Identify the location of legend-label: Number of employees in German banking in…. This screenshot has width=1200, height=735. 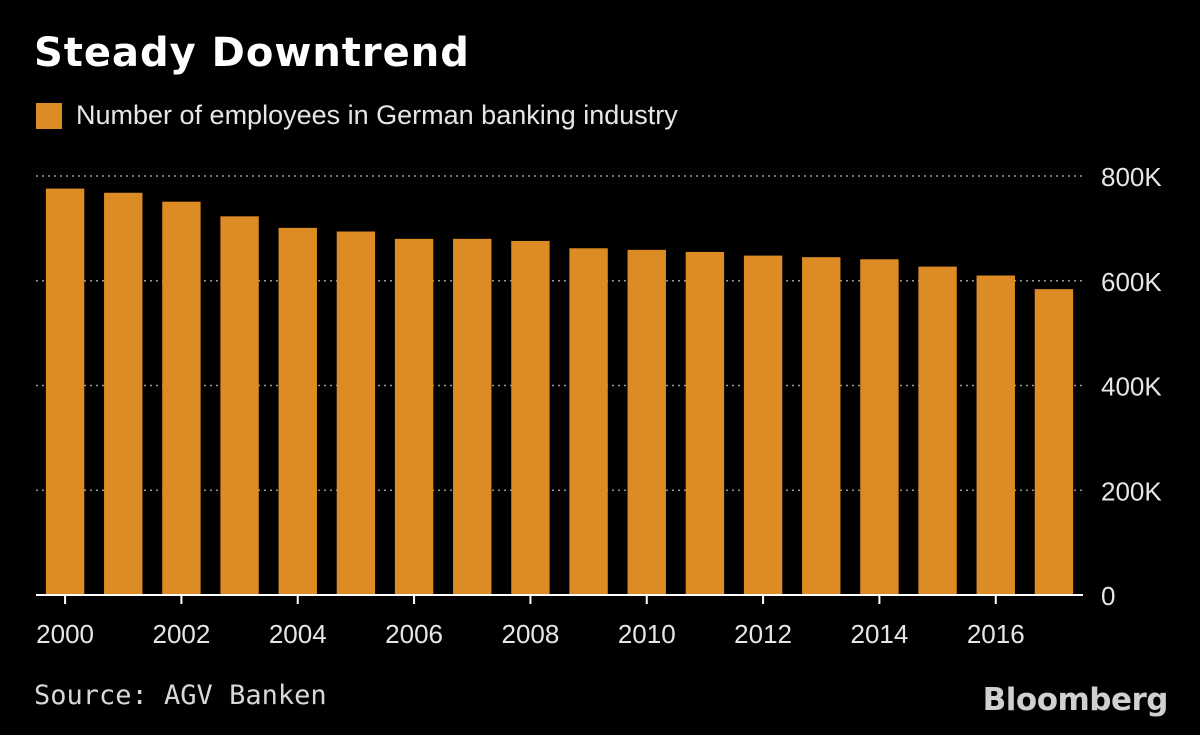
(377, 115).